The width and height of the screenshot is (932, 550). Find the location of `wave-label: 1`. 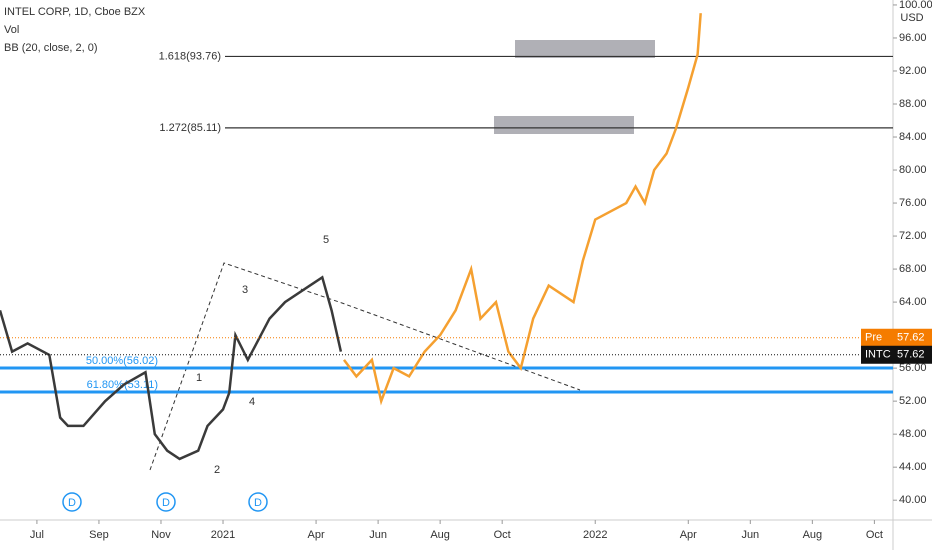

wave-label: 1 is located at coordinates (199, 378).